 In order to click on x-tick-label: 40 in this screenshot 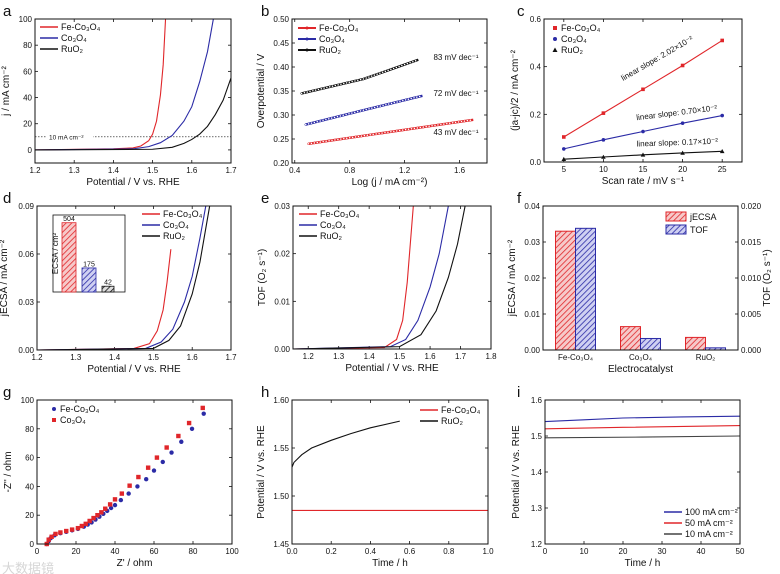, I will do `click(701, 551)`.